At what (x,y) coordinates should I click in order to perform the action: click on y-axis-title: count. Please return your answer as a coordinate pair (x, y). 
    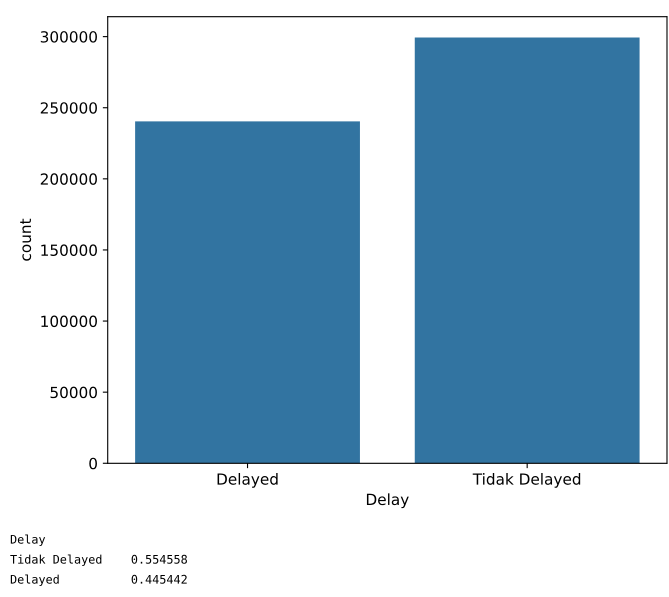
    Looking at the image, I should click on (26, 239).